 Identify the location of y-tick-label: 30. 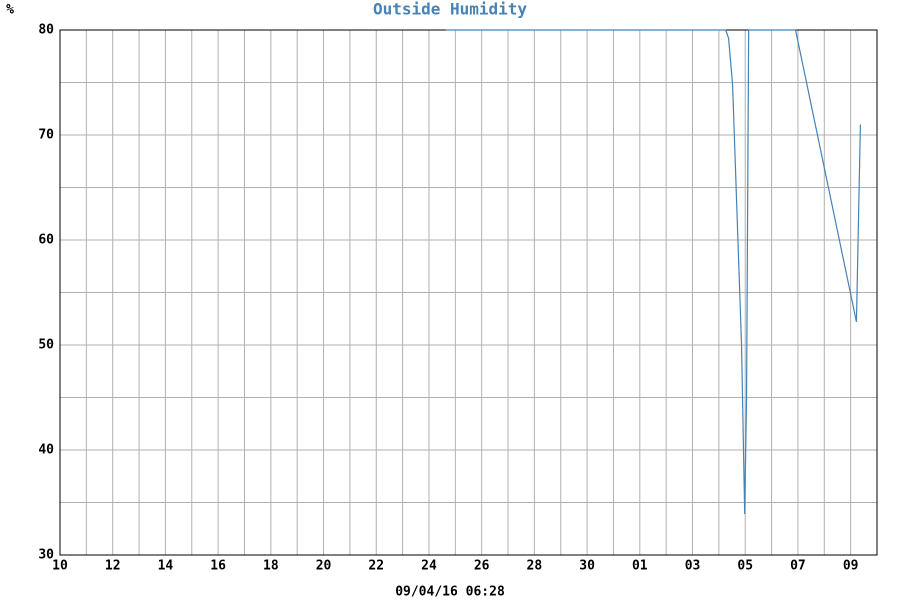
(46, 555).